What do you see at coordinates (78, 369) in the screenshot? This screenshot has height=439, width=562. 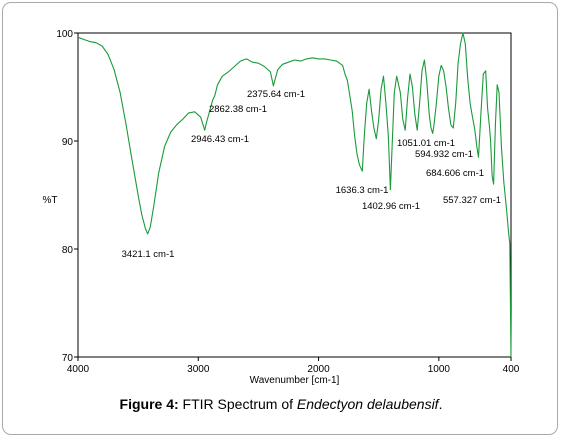 I see `x-tick-label: 4000` at bounding box center [78, 369].